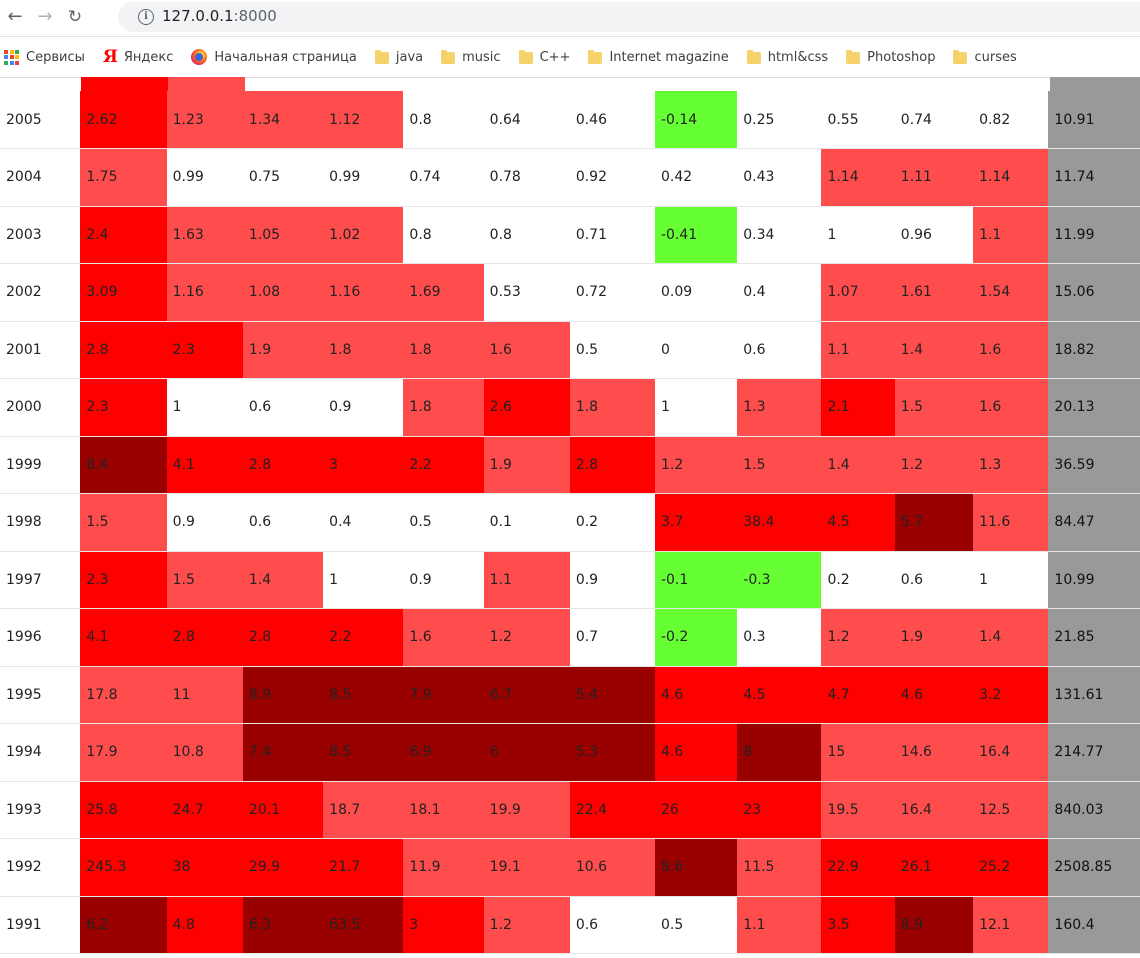  What do you see at coordinates (696, 637) in the screenshot?
I see `month-value-cell: -0.2` at bounding box center [696, 637].